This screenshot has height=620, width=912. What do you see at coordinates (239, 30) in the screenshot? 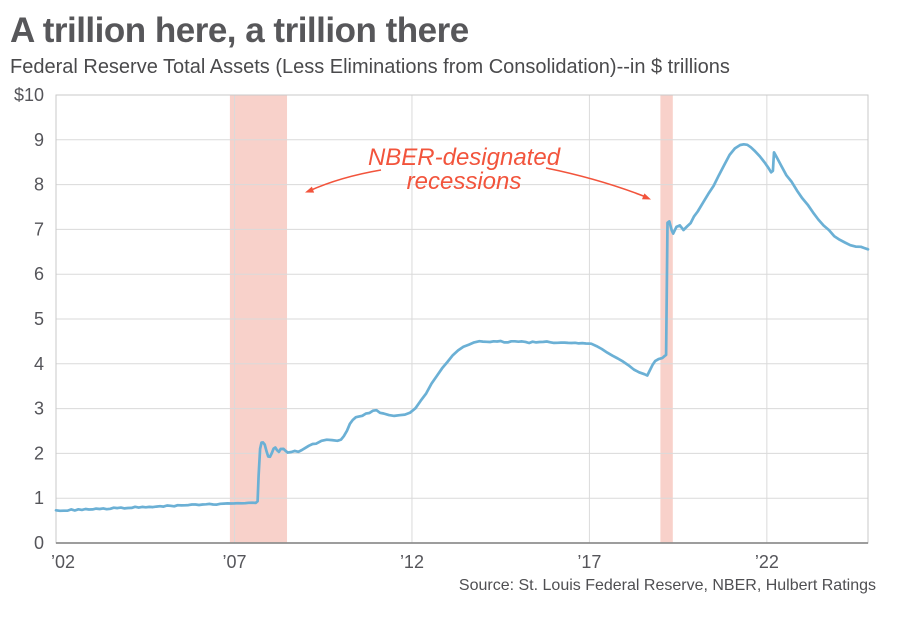
I see `page-title: A trillion here, a trillion there` at bounding box center [239, 30].